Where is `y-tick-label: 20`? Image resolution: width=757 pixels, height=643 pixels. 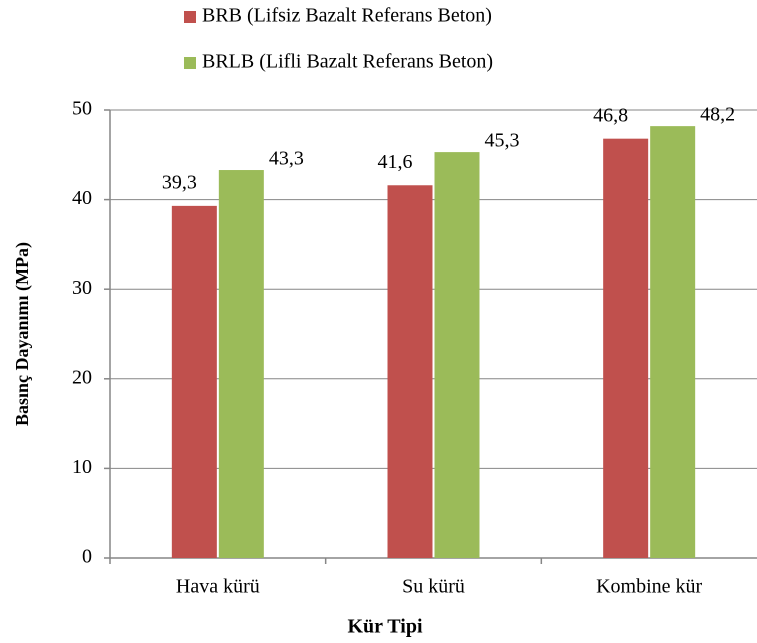
y-tick-label: 20 is located at coordinates (82, 377).